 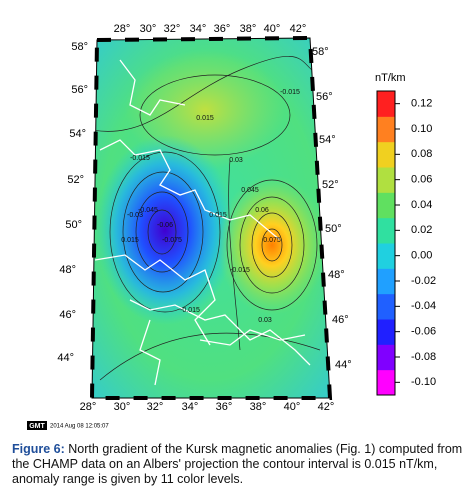 I want to click on colorbar-tick-label: 0.06, so click(x=421, y=180).